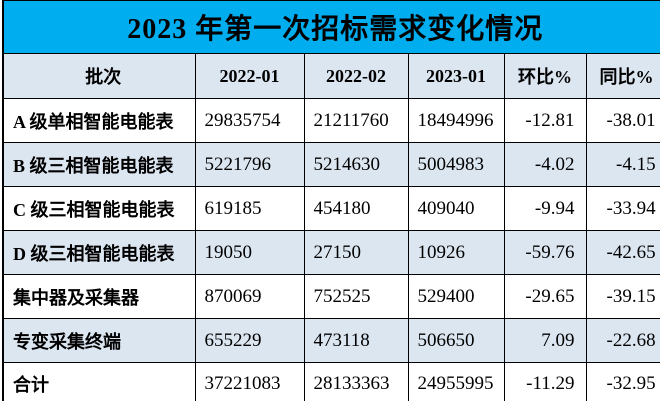  I want to click on column-header-2022-01: 2022-01, so click(249, 76).